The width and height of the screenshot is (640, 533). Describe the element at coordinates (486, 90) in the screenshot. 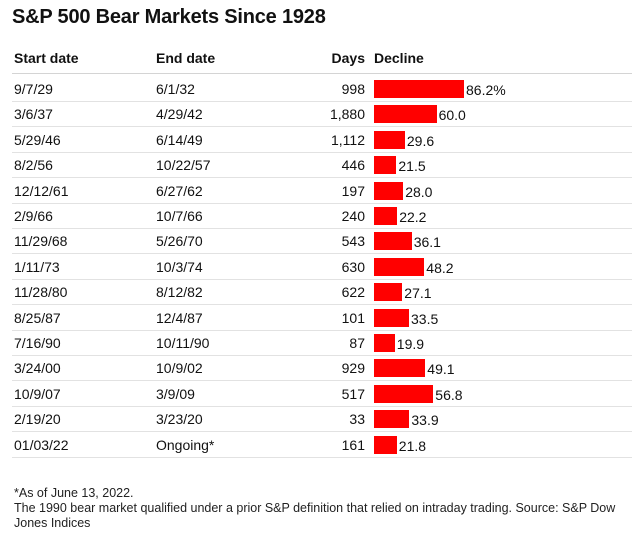

I see `decline-value-label: 86.2%` at that location.